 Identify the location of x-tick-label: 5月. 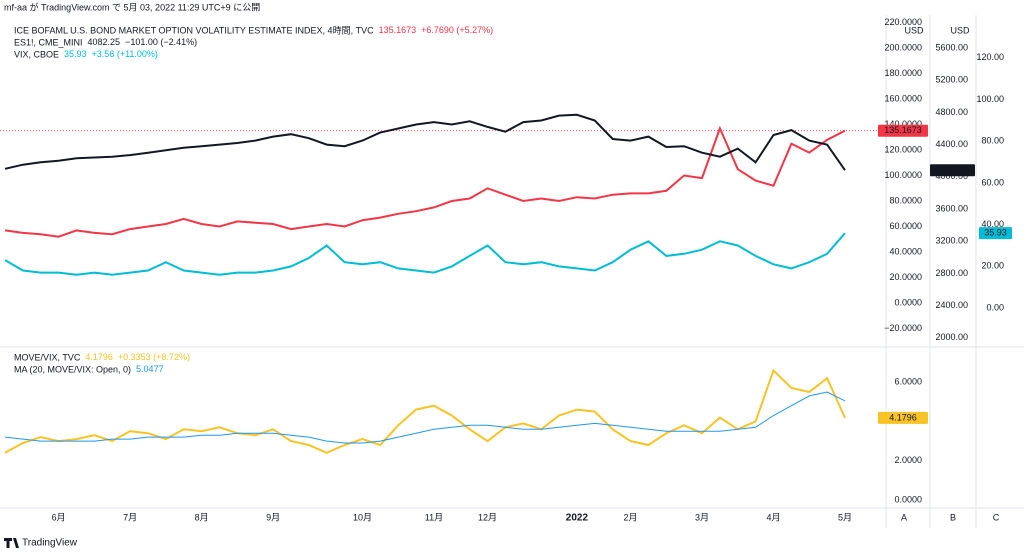
(845, 517).